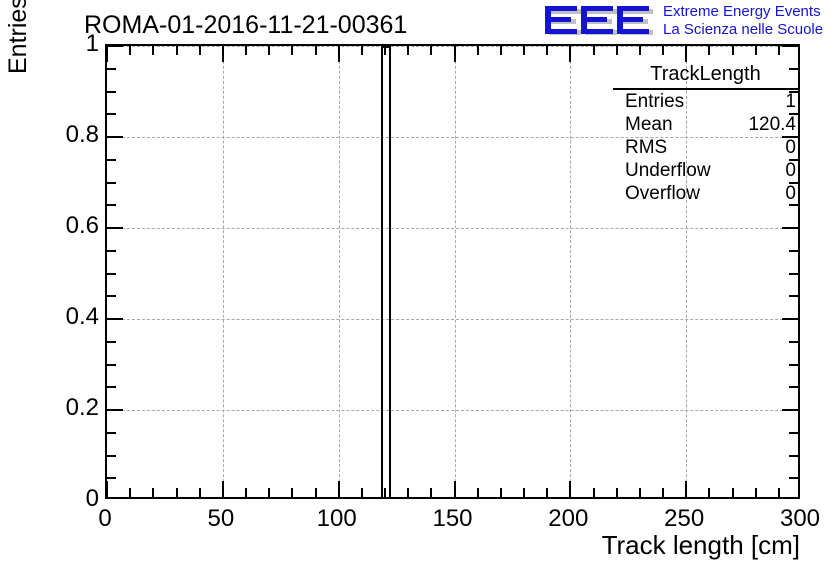 The height and width of the screenshot is (572, 836). What do you see at coordinates (800, 518) in the screenshot?
I see `x-tick-label: 300` at bounding box center [800, 518].